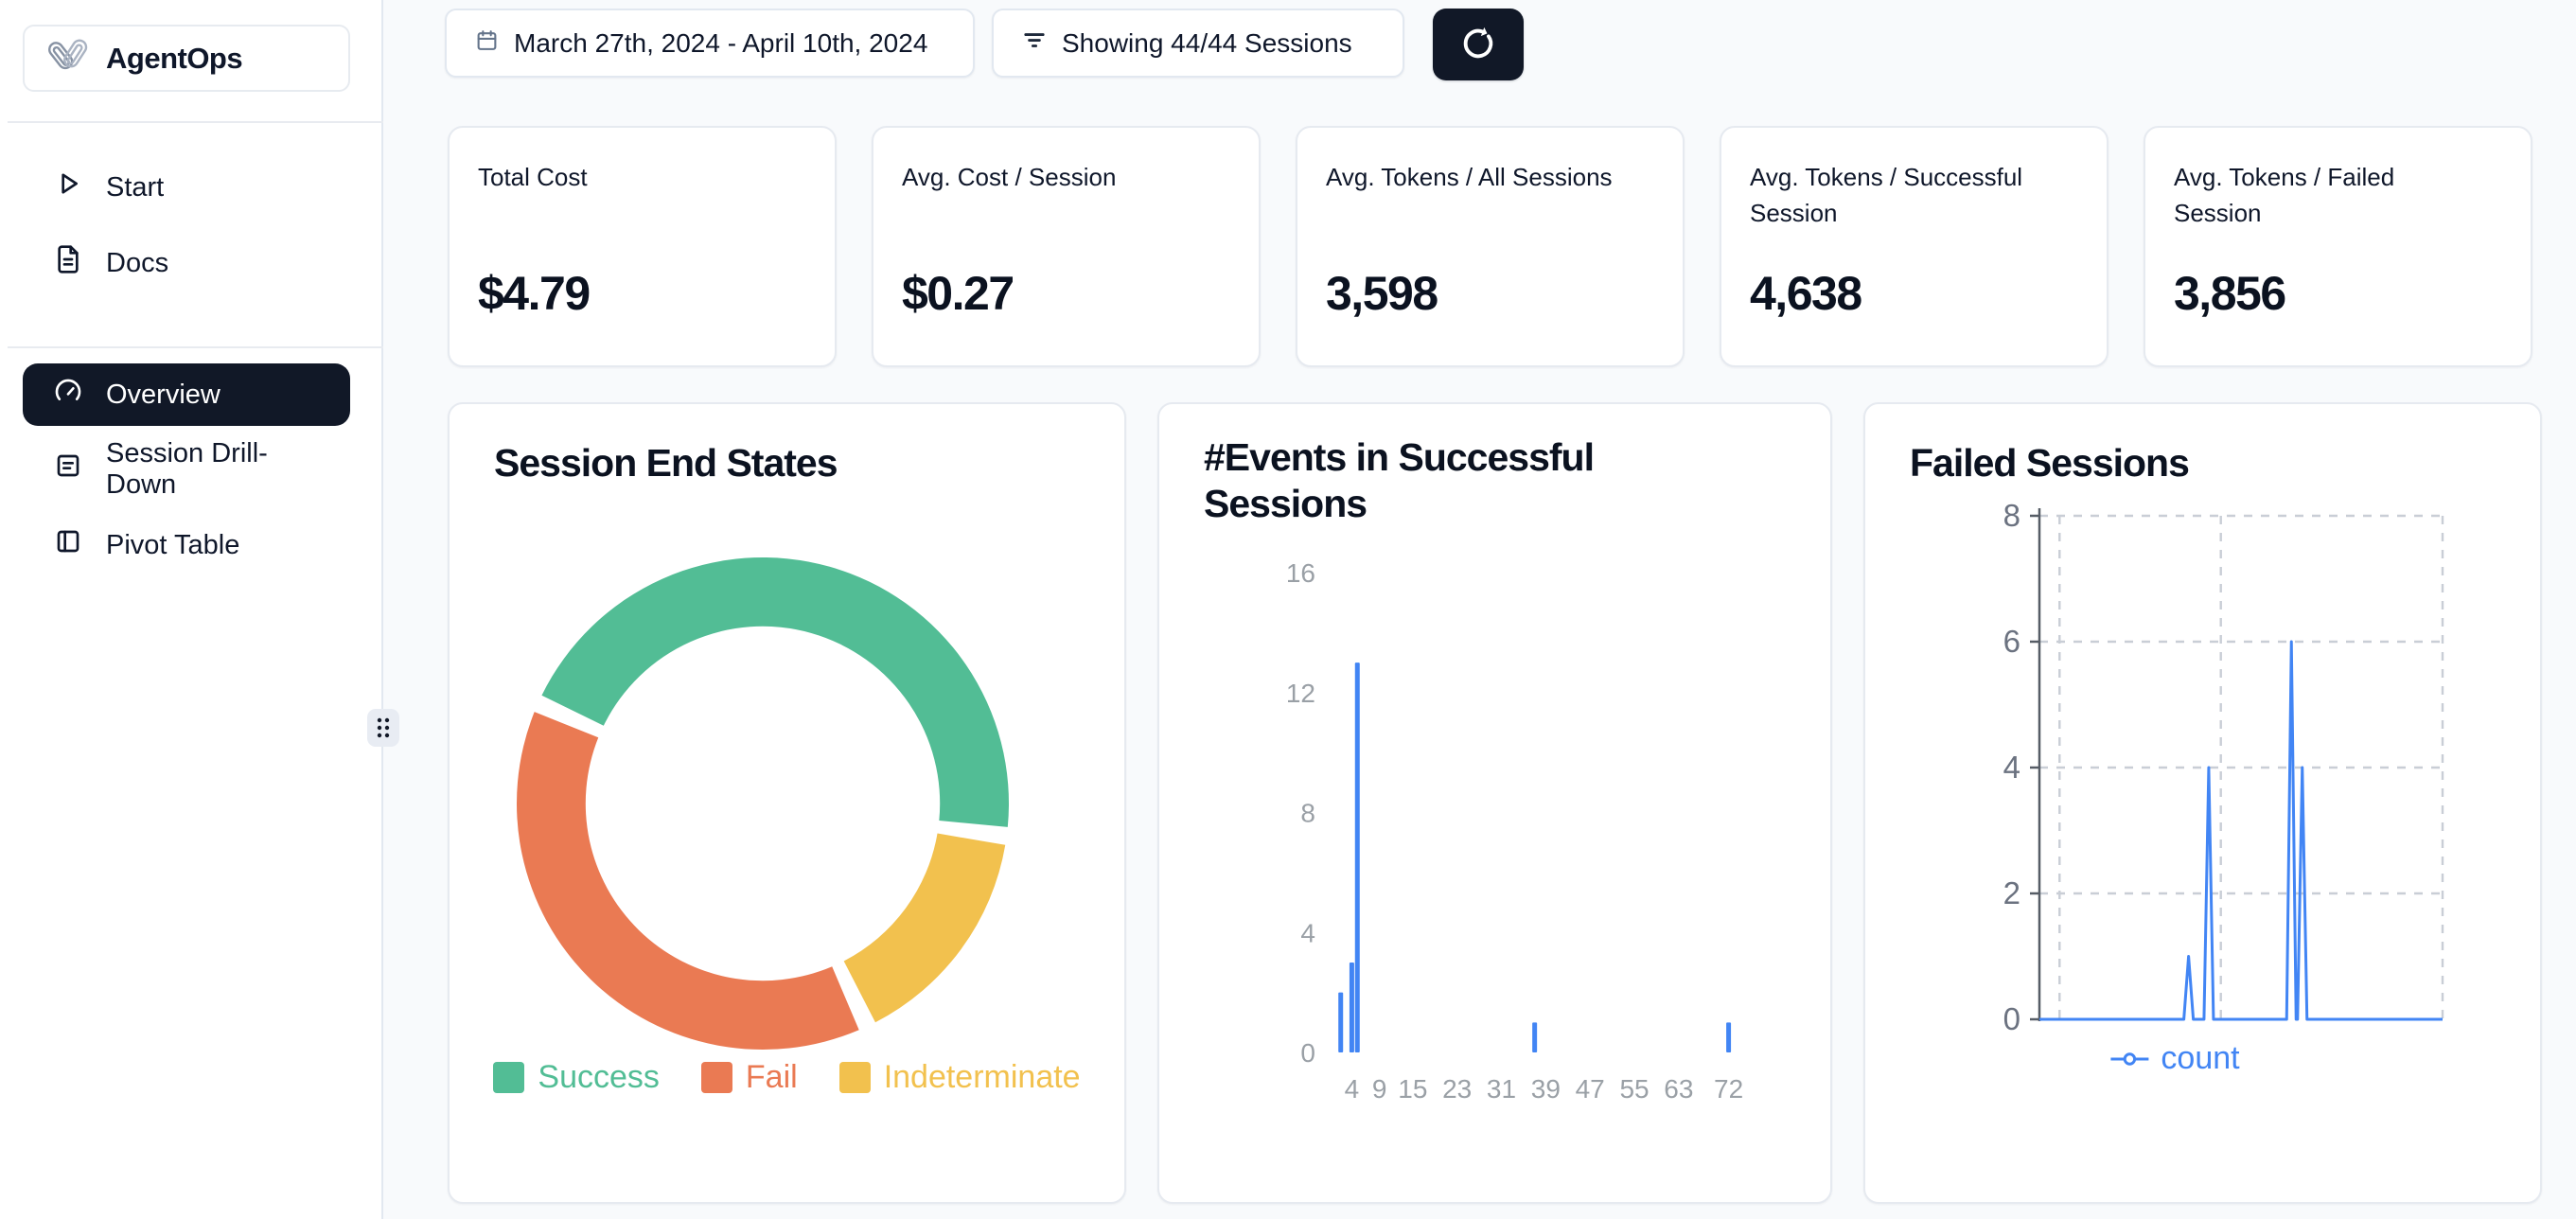 The image size is (2576, 1219). I want to click on donut-legend: Success Fail Indeterminate, so click(787, 1077).